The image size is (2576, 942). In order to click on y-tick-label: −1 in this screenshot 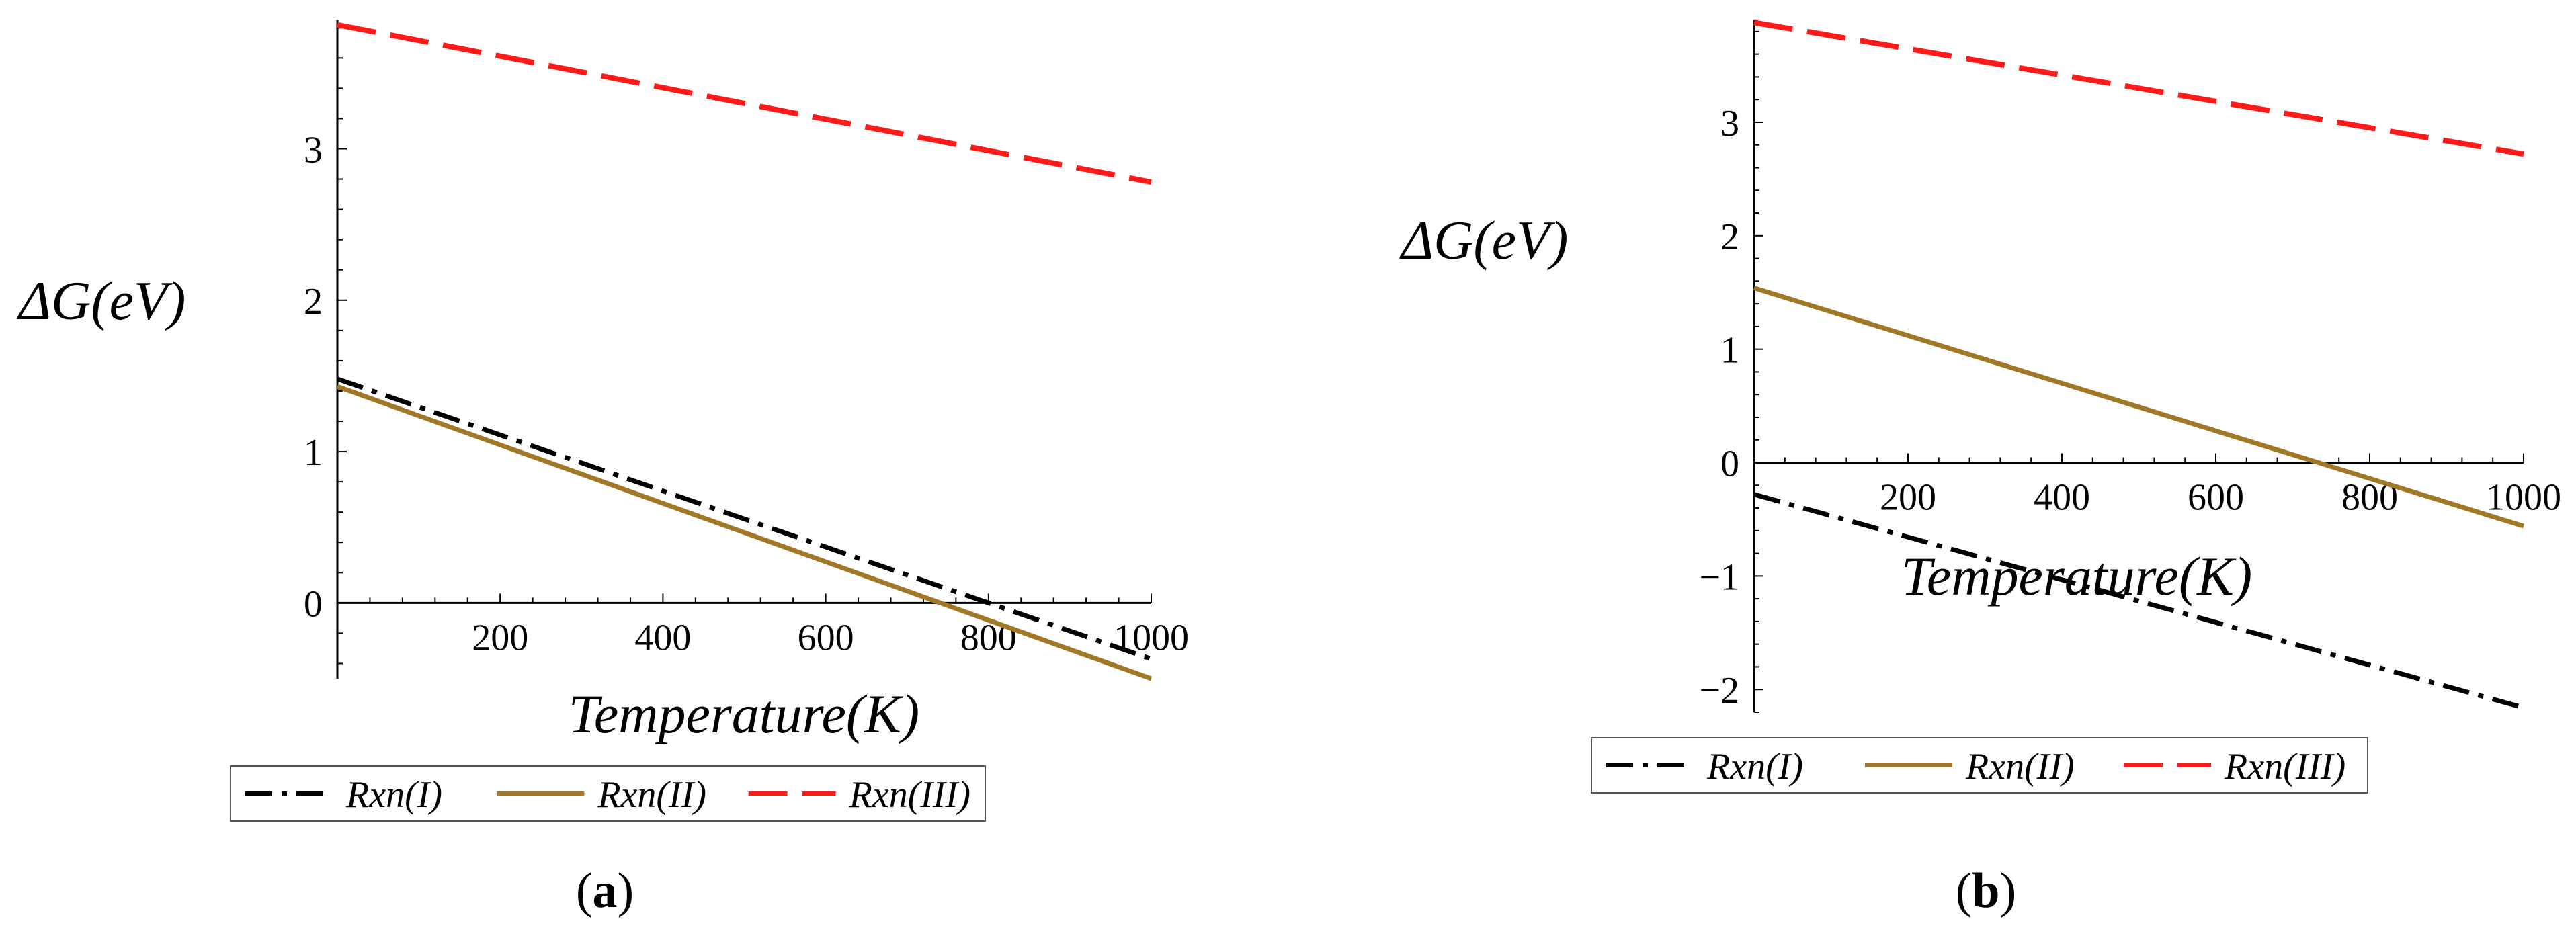, I will do `click(1719, 577)`.